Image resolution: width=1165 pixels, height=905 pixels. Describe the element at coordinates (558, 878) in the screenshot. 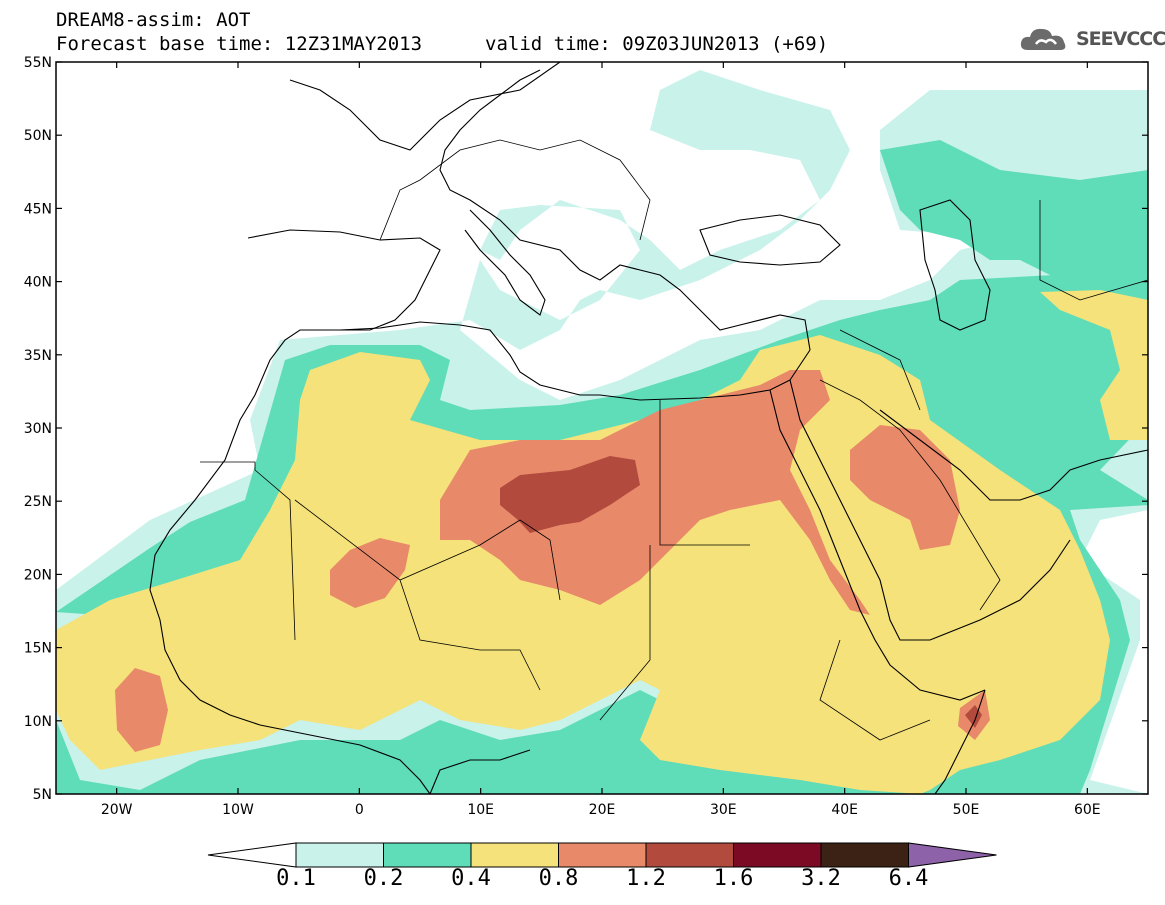

I see `colorbar-level-label: 0.8` at that location.